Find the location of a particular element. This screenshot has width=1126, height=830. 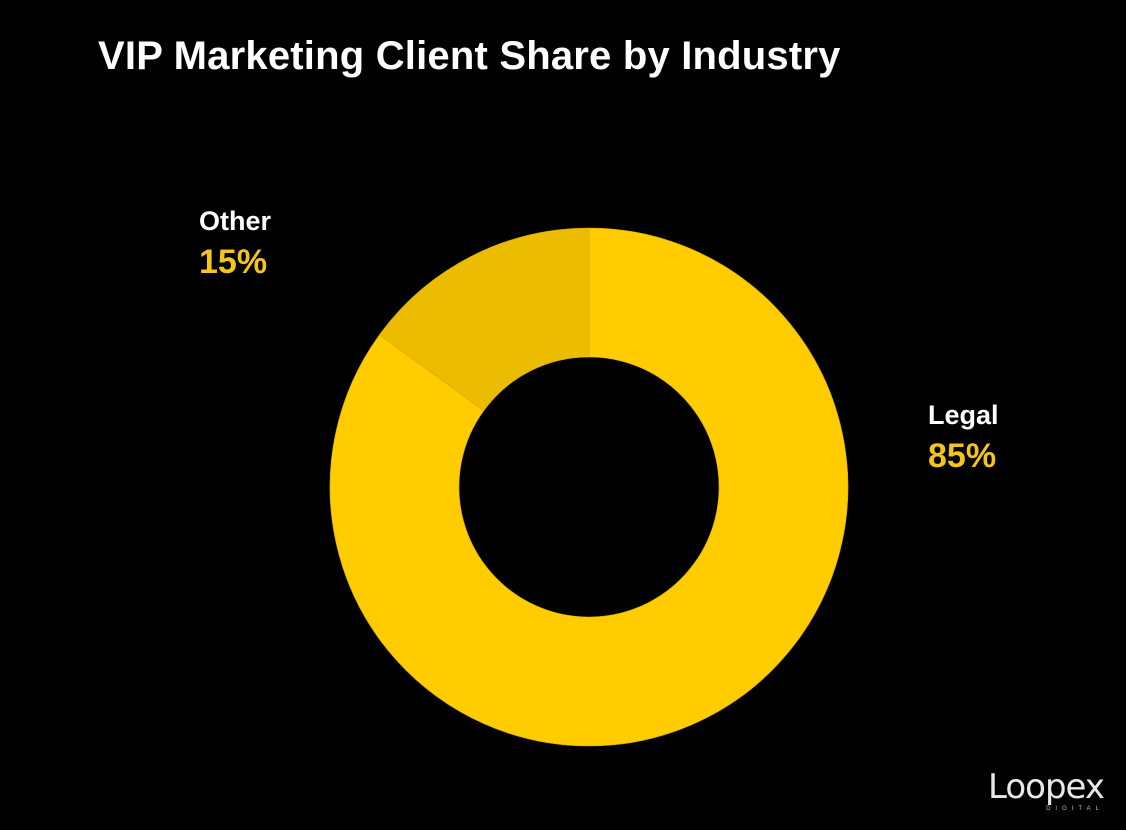

slice-value-other: 15% is located at coordinates (233, 262).